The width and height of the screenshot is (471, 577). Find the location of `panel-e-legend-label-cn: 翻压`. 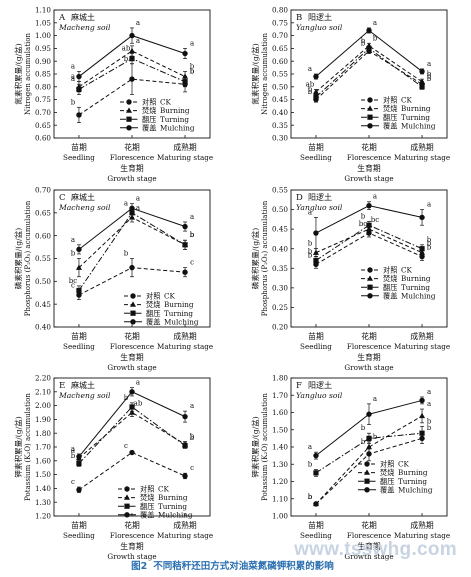

panel-e-legend-label-cn: 翻压 is located at coordinates (147, 506).